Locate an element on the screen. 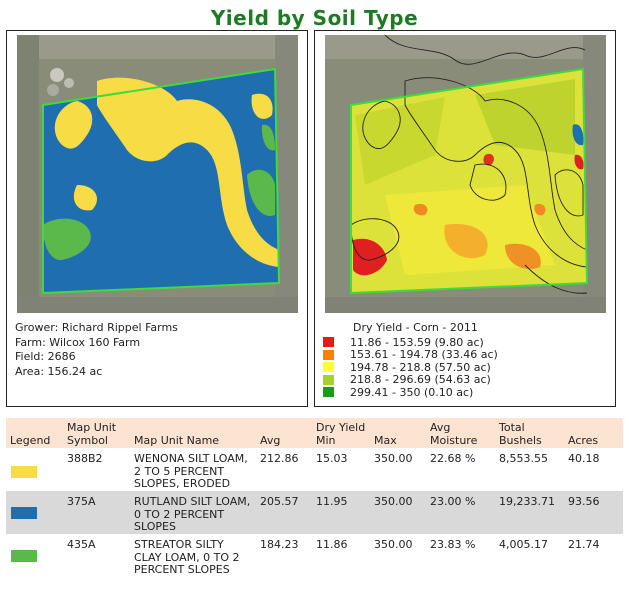 The image size is (629, 600). legend-label: 194.78 - 218.8 (57.50 ac) is located at coordinates (420, 367).